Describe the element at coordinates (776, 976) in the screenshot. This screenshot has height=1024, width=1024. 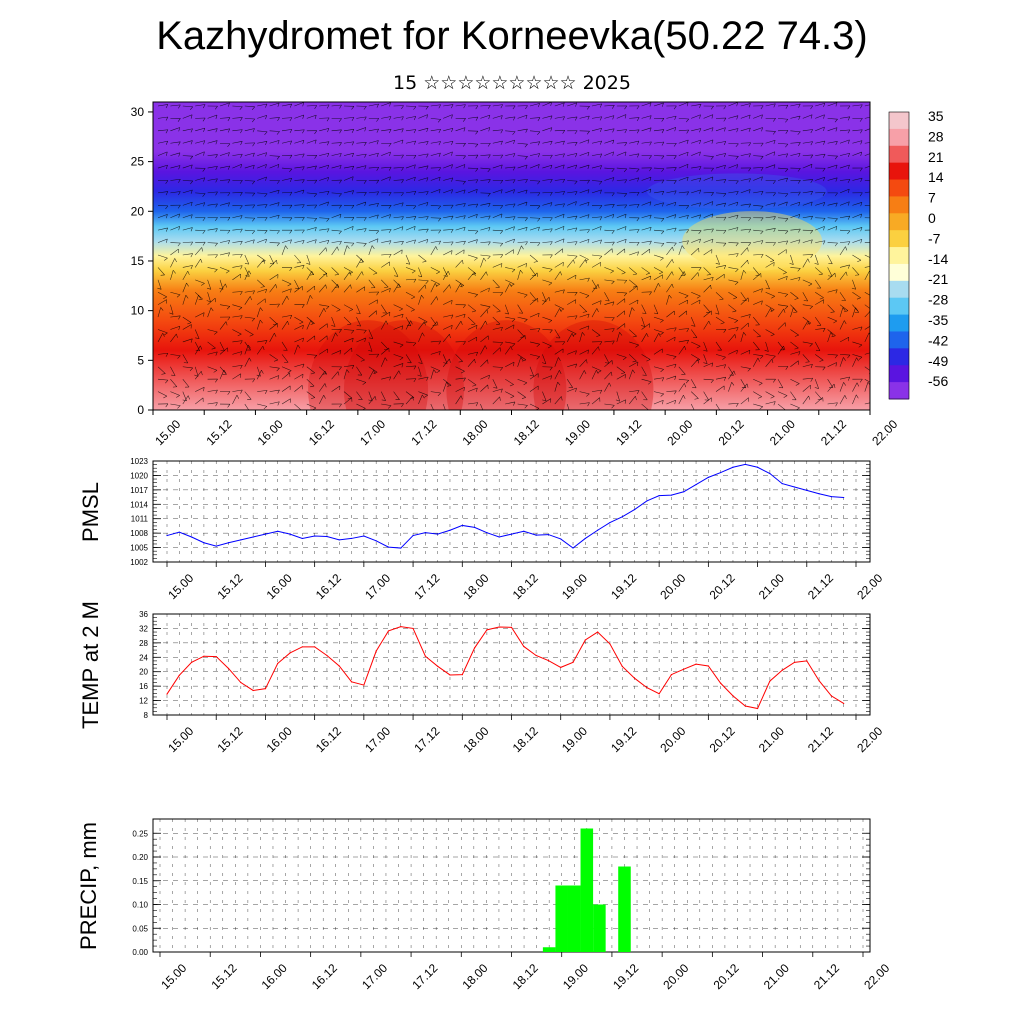
I see `x-tick-label: 21.00` at that location.